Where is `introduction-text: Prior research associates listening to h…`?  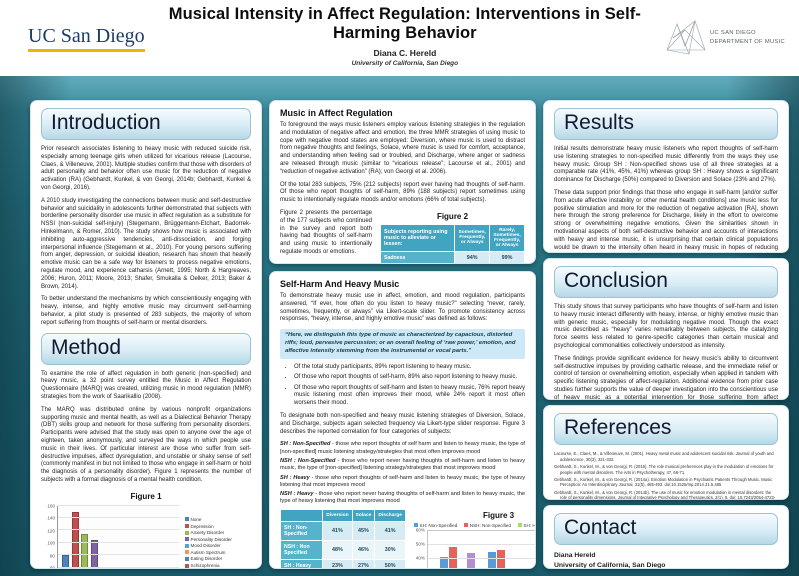 introduction-text: Prior research associates listening to h… is located at coordinates (146, 239).